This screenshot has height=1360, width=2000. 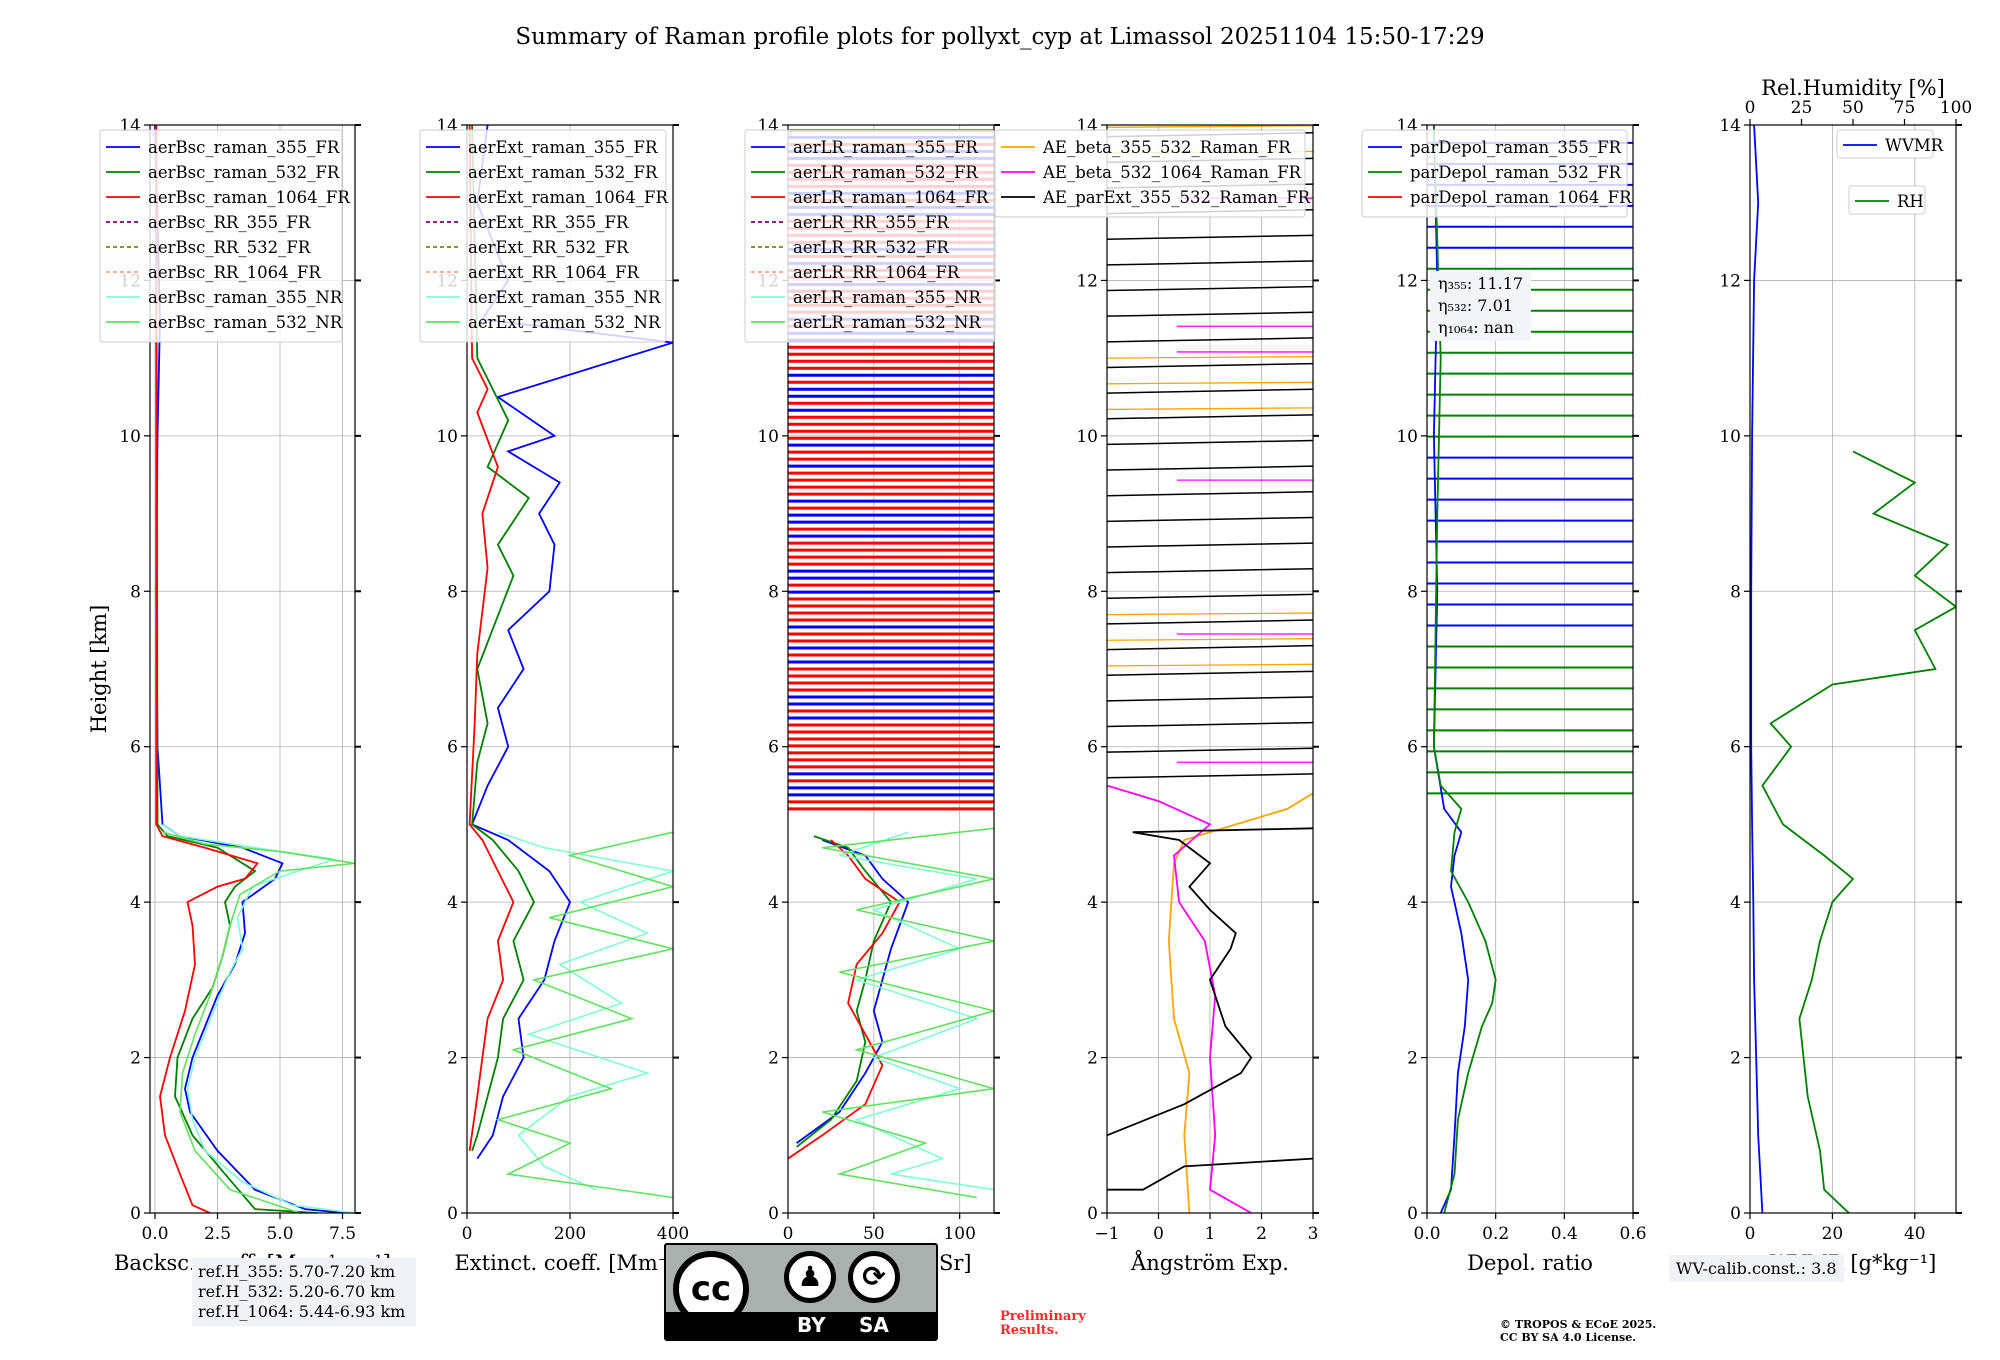 What do you see at coordinates (342, 1234) in the screenshot?
I see `x-tick-label: 7.5` at bounding box center [342, 1234].